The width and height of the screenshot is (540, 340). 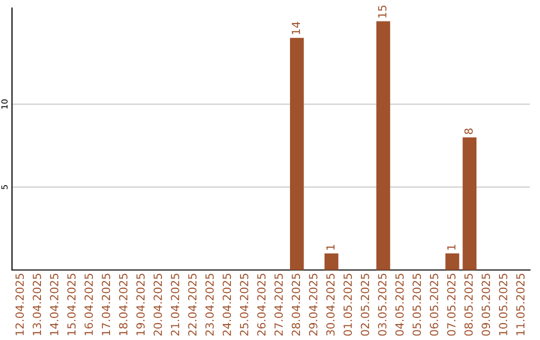 What do you see at coordinates (175, 305) in the screenshot?
I see `x-tick-label: 21.04.2025` at bounding box center [175, 305].